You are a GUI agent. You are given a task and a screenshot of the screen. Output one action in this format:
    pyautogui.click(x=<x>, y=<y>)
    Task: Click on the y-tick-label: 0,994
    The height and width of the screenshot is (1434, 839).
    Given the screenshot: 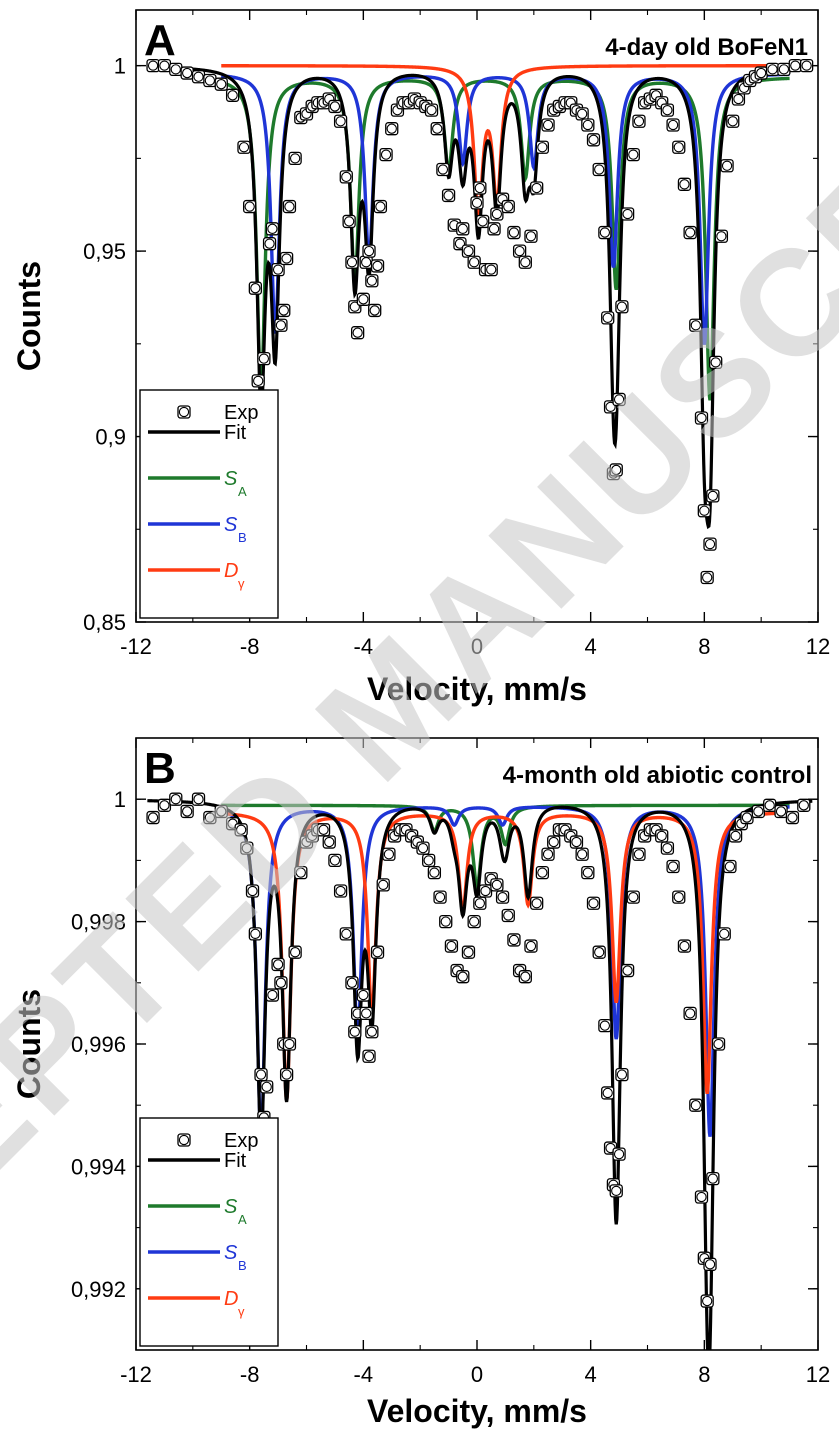 What is the action you would take?
    pyautogui.click(x=98, y=1166)
    